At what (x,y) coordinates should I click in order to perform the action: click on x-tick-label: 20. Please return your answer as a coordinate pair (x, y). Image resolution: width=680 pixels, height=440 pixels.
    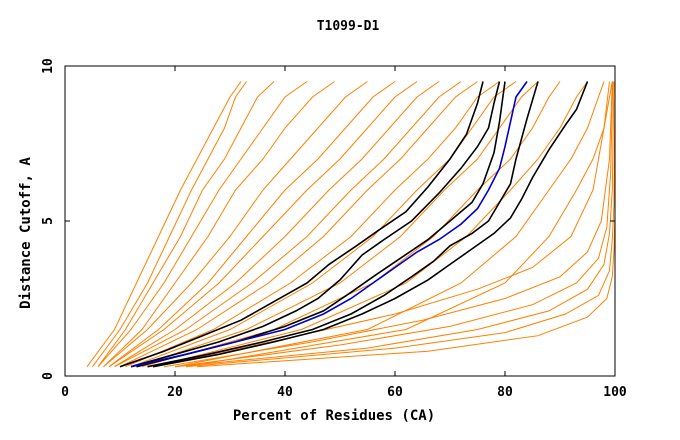
    Looking at the image, I should click on (175, 392).